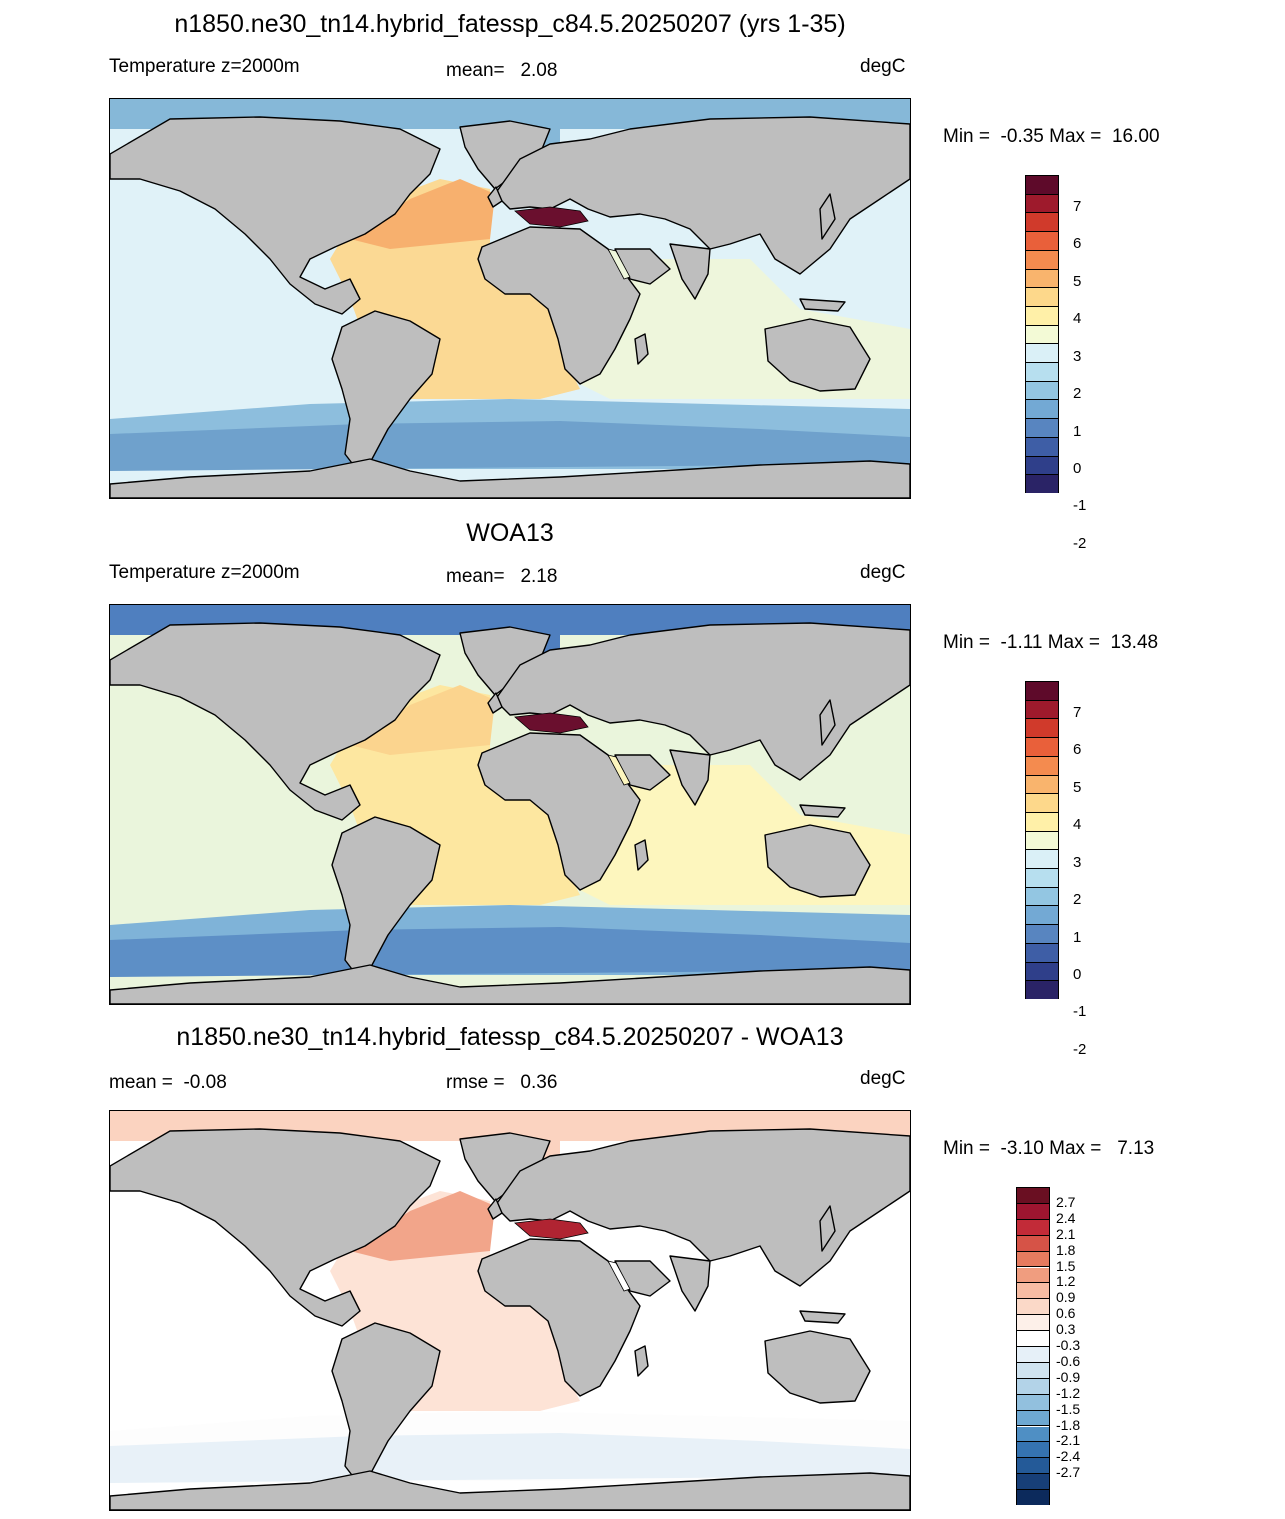  What do you see at coordinates (1066, 1201) in the screenshot?
I see `colorbar-tick-label: 2.7` at bounding box center [1066, 1201].